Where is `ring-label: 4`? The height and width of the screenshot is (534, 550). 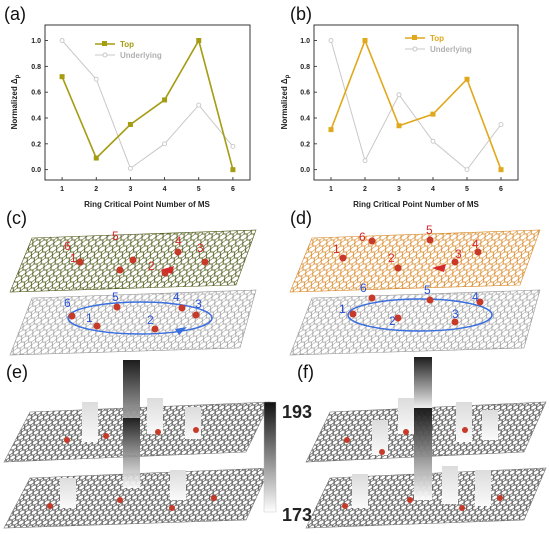
ring-label: 4 is located at coordinates (475, 297).